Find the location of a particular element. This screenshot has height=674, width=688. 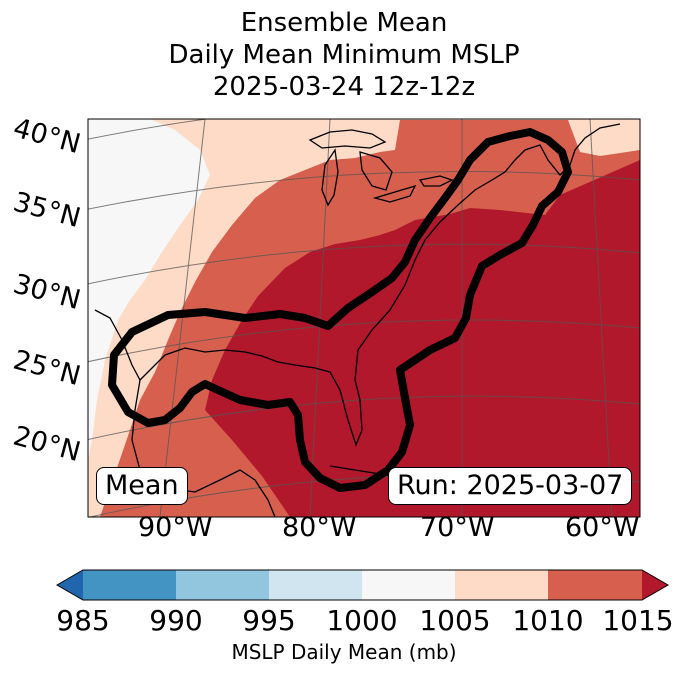

colorbar-tick-1015: 1015 is located at coordinates (638, 620).